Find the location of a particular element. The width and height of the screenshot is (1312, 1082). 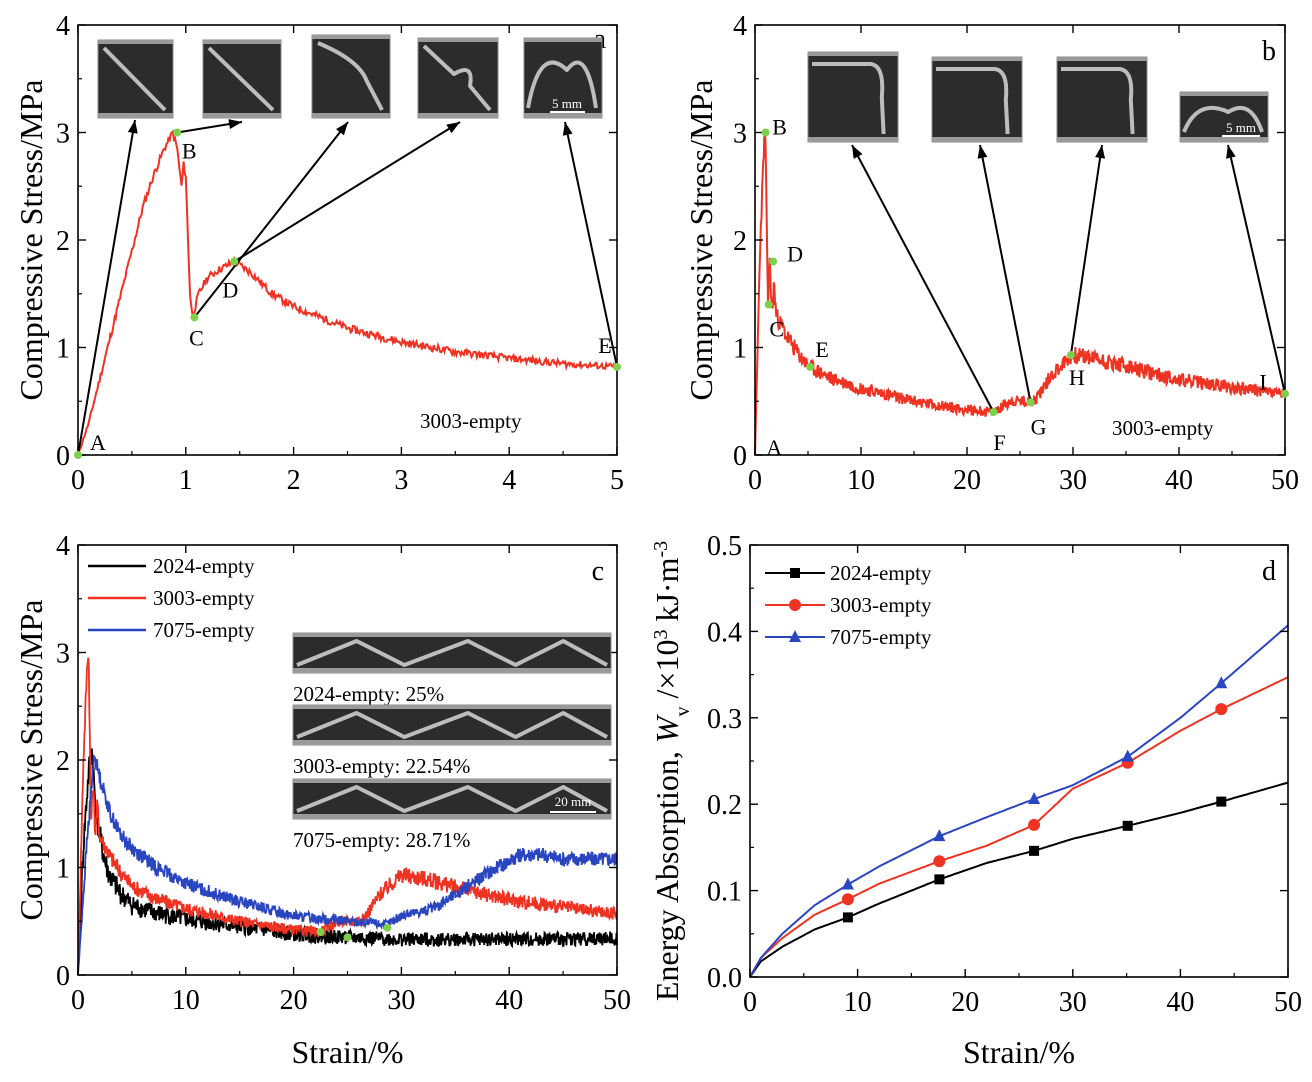

y-tick-label: 0.4 is located at coordinates (724, 632).